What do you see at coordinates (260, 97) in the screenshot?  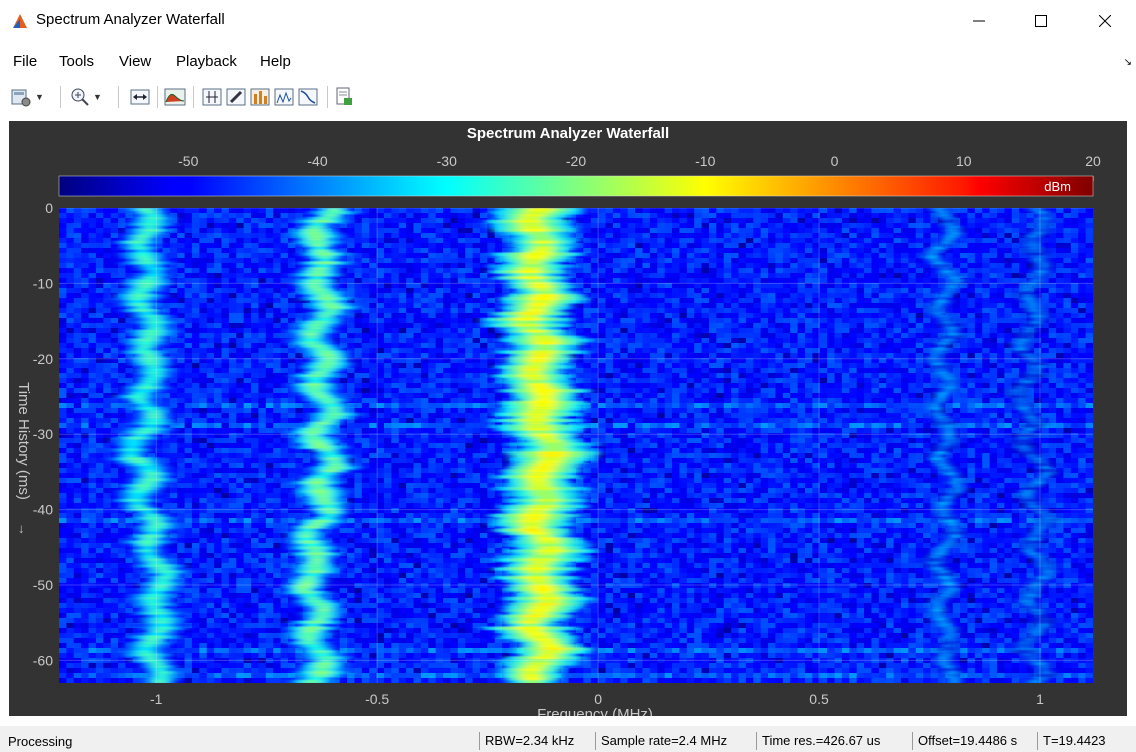 I see `peak-finder-button` at bounding box center [260, 97].